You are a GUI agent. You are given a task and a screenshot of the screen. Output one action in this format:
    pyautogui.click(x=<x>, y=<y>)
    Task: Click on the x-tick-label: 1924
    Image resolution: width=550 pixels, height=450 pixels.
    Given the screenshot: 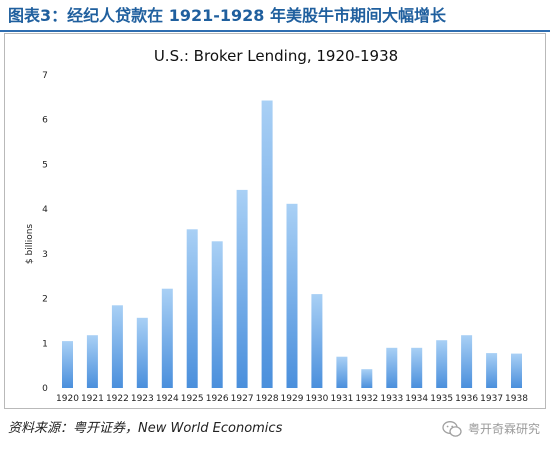 What is the action you would take?
    pyautogui.click(x=167, y=399)
    